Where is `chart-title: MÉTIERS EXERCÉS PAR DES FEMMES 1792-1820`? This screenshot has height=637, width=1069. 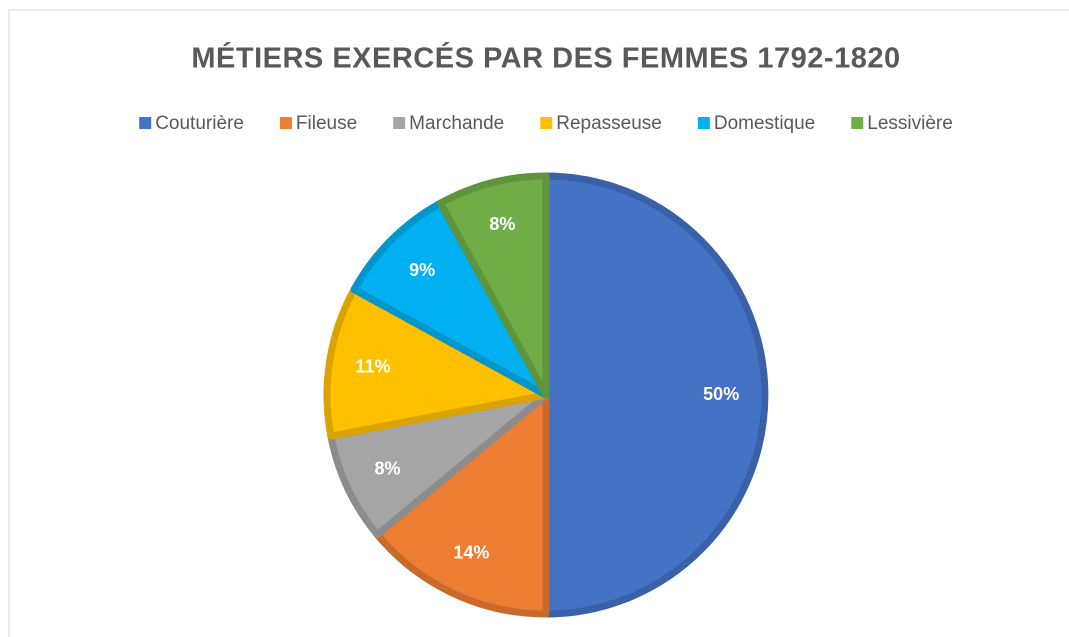 chart-title: MÉTIERS EXERCÉS PAR DES FEMMES 1792-1820 is located at coordinates (545, 58).